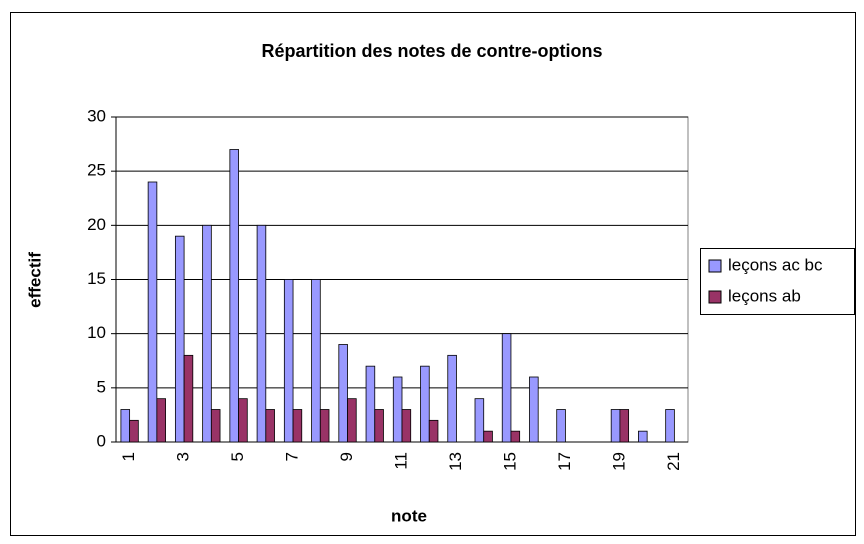  What do you see at coordinates (400, 461) in the screenshot?
I see `x-tick-label: 11` at bounding box center [400, 461].